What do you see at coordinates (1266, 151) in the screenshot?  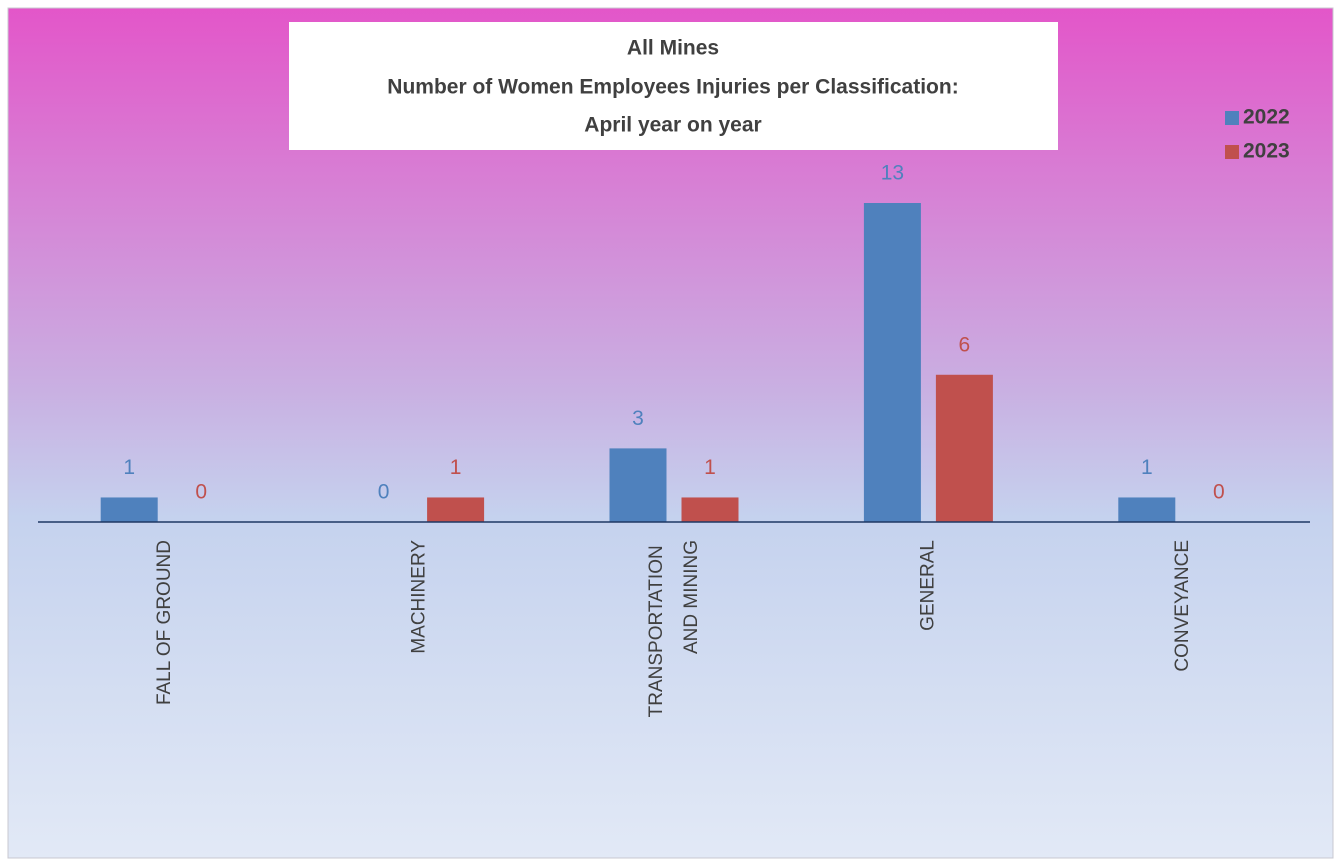 I see `legend-label: 2023` at bounding box center [1266, 151].